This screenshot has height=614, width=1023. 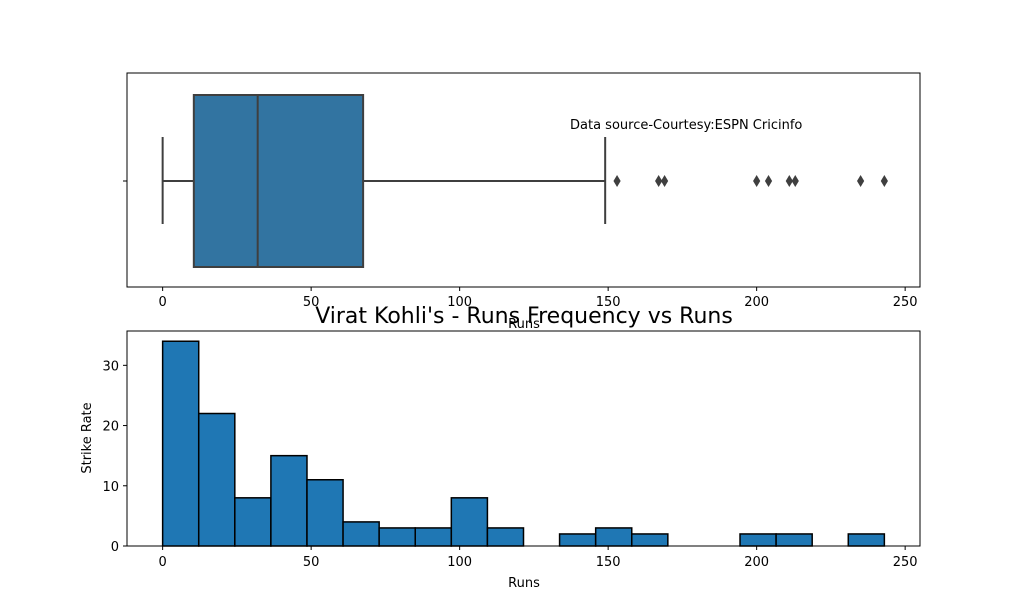 I want to click on boxplot-x-axis-label: Runs, so click(x=524, y=324).